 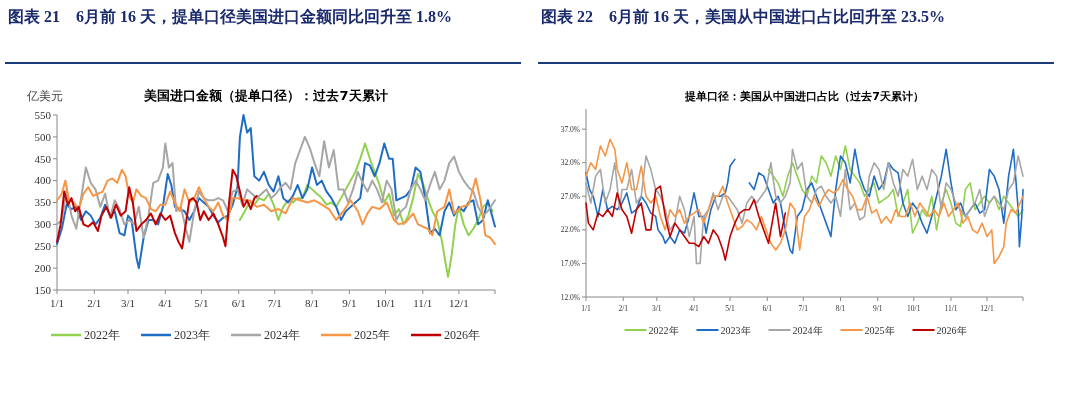 I want to click on chart-subtitle: 提单口径：美国从中国进口占比（过去7天累计）, so click(x=804, y=96).